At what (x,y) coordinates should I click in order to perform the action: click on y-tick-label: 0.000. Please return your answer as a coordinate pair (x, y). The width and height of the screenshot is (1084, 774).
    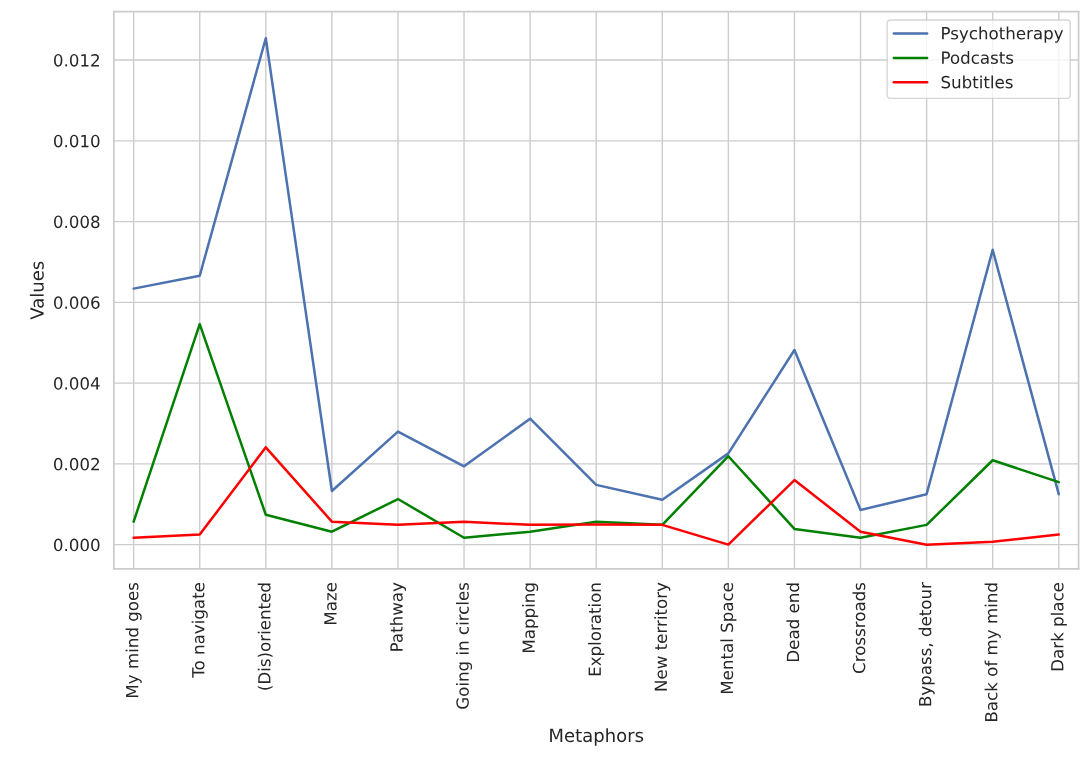
    Looking at the image, I should click on (77, 545).